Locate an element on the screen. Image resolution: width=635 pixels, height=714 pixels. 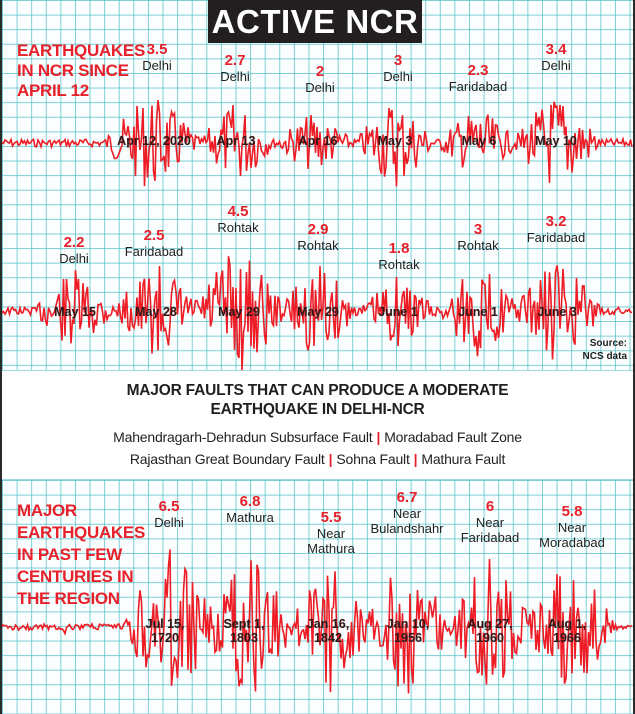
historic-quake-date: Sept 1, 1803 is located at coordinates (244, 631).